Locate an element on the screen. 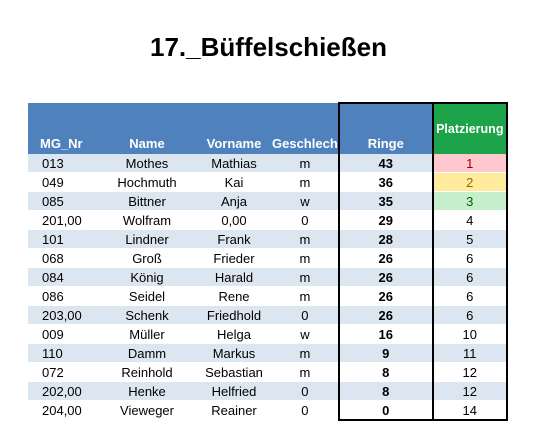 Image resolution: width=537 pixels, height=448 pixels. cell-name: Vieweger is located at coordinates (147, 410).